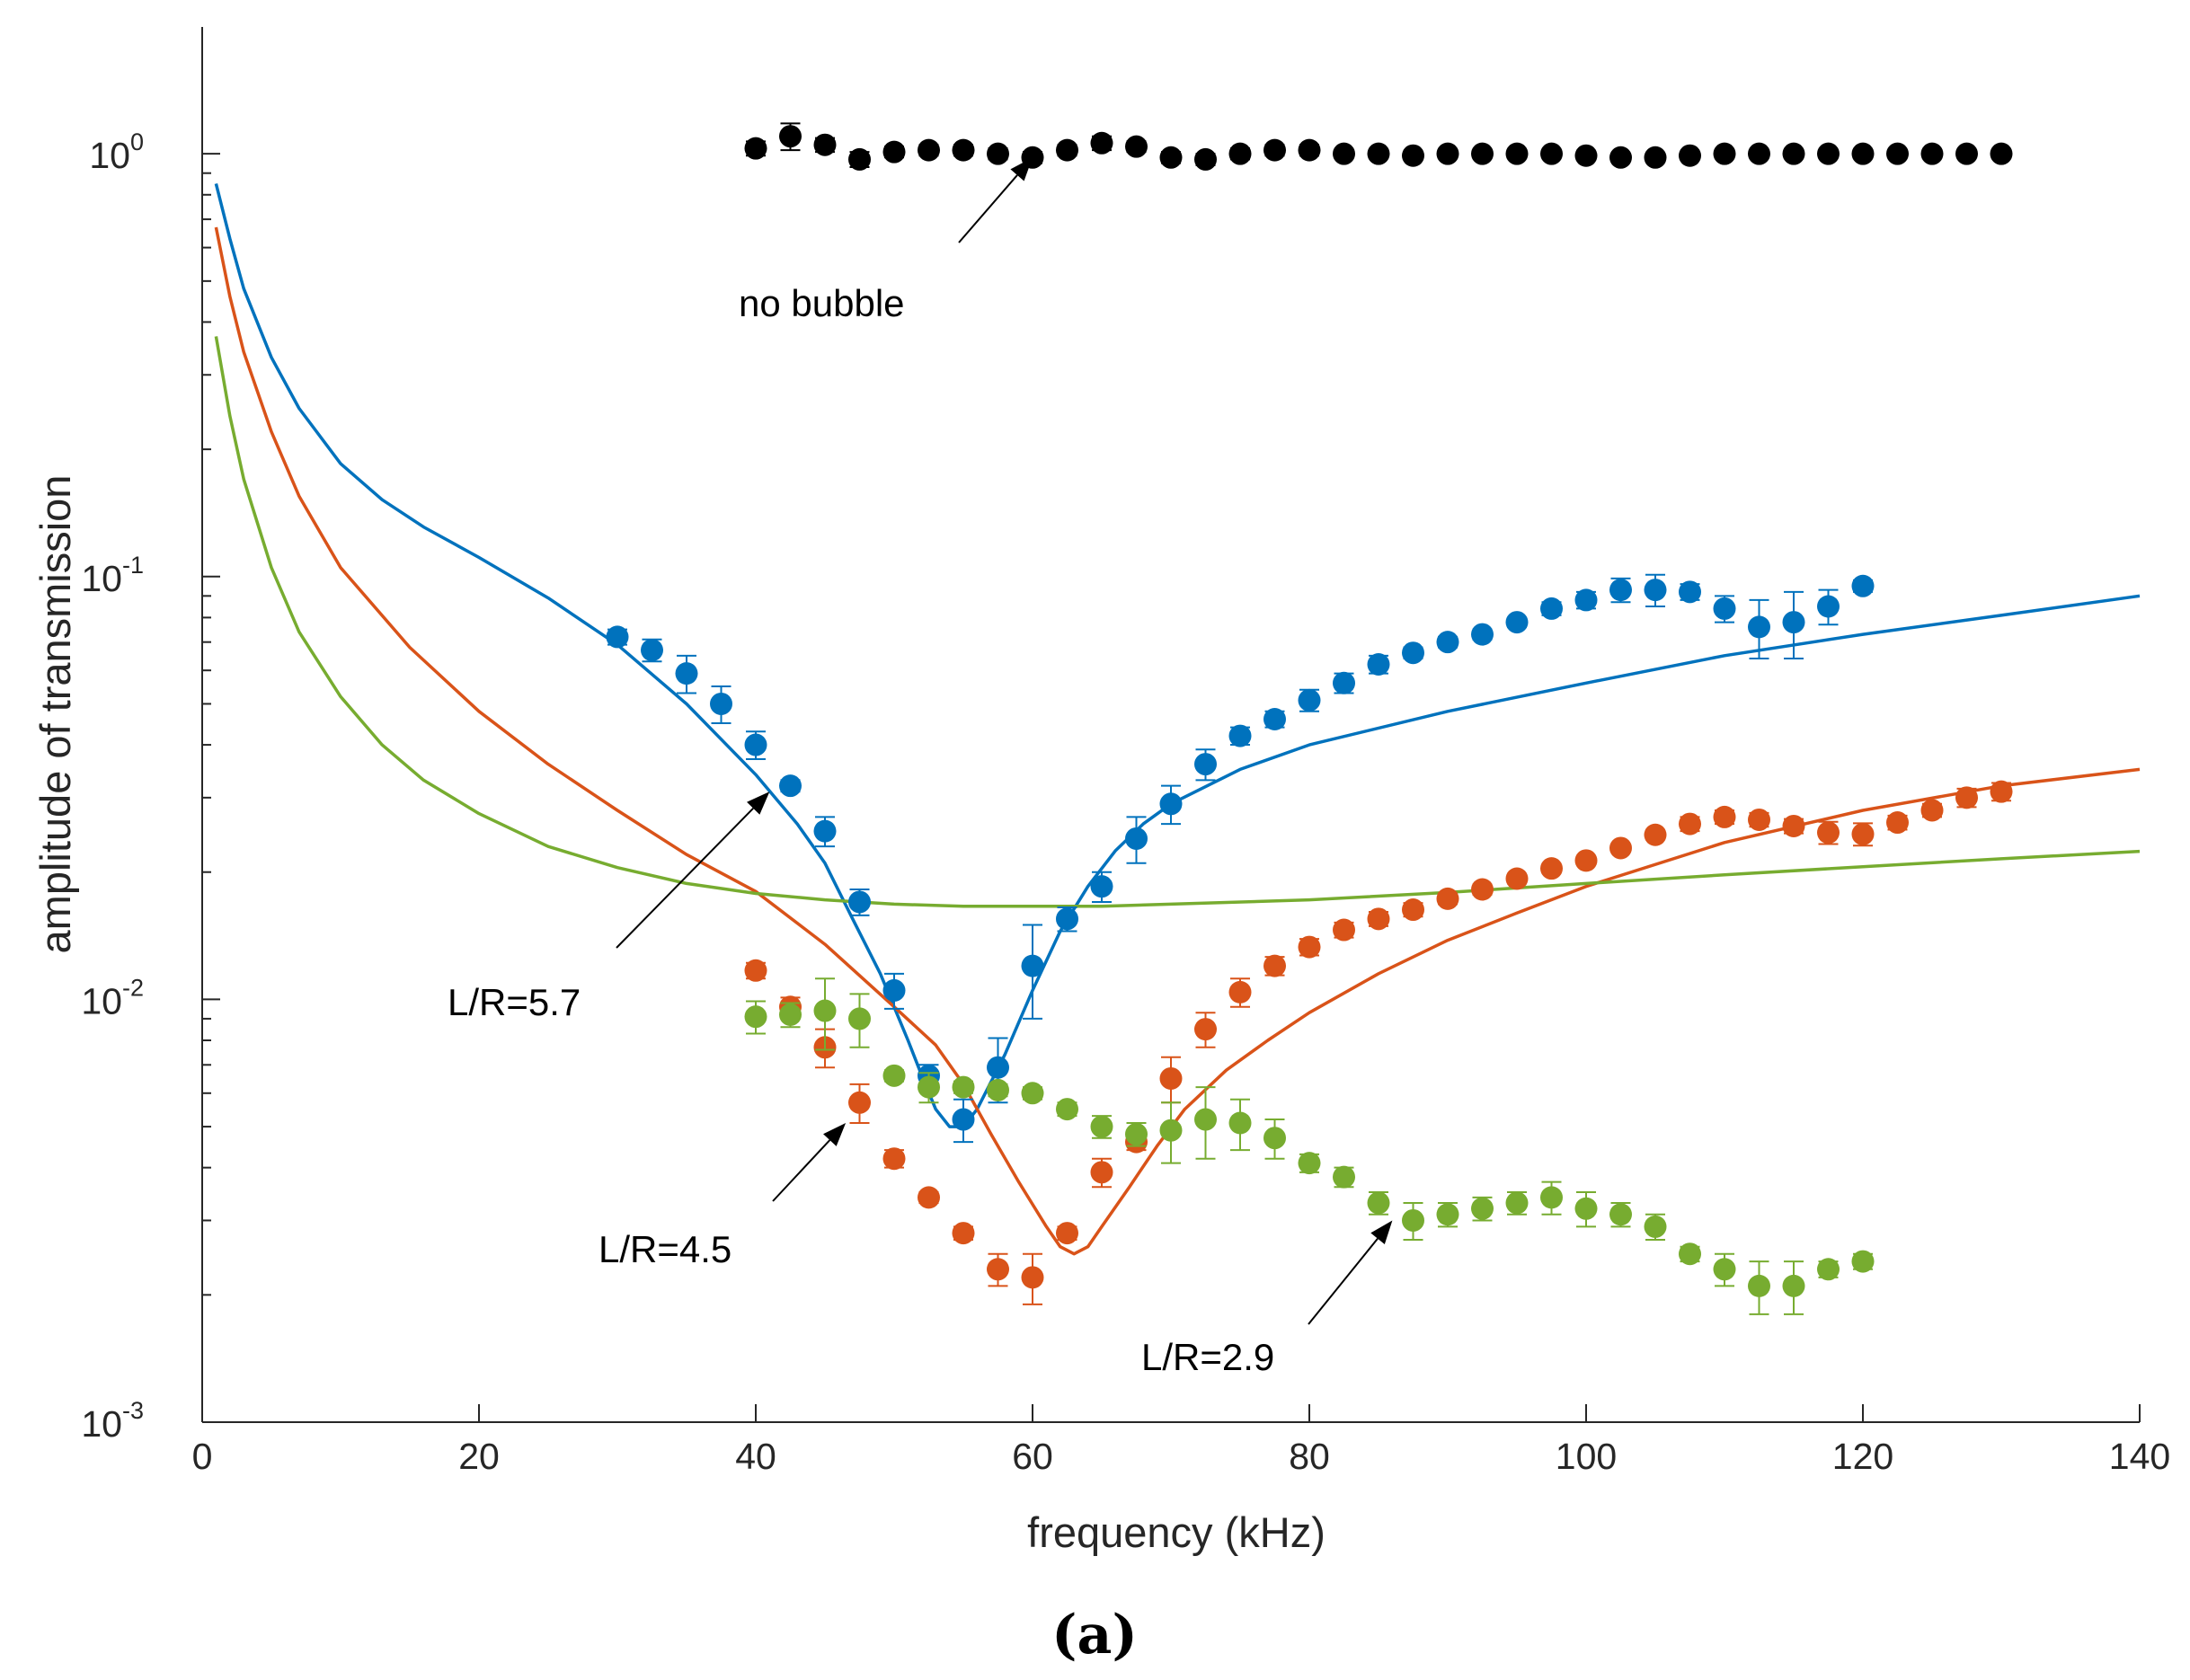  What do you see at coordinates (822, 303) in the screenshot?
I see `annotation-label: no bubble` at bounding box center [822, 303].